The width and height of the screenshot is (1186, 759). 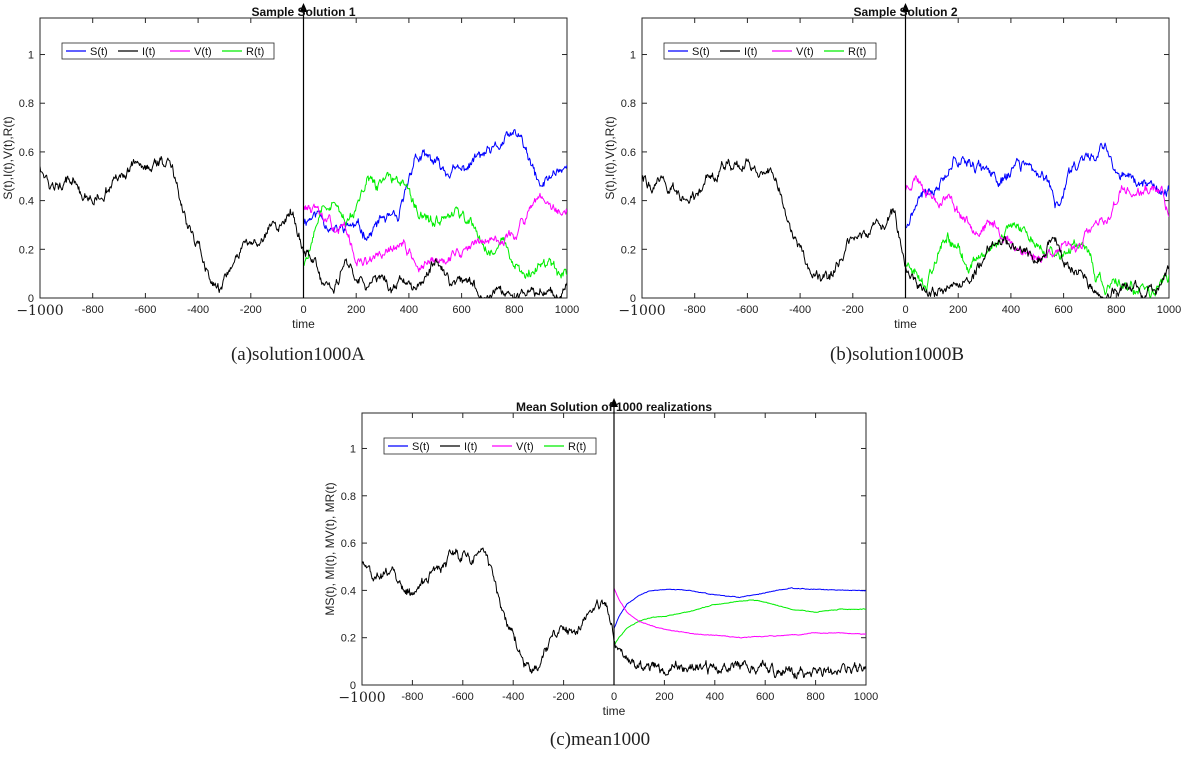 I want to click on figure-caption: (a)solution1000A, so click(x=298, y=354).